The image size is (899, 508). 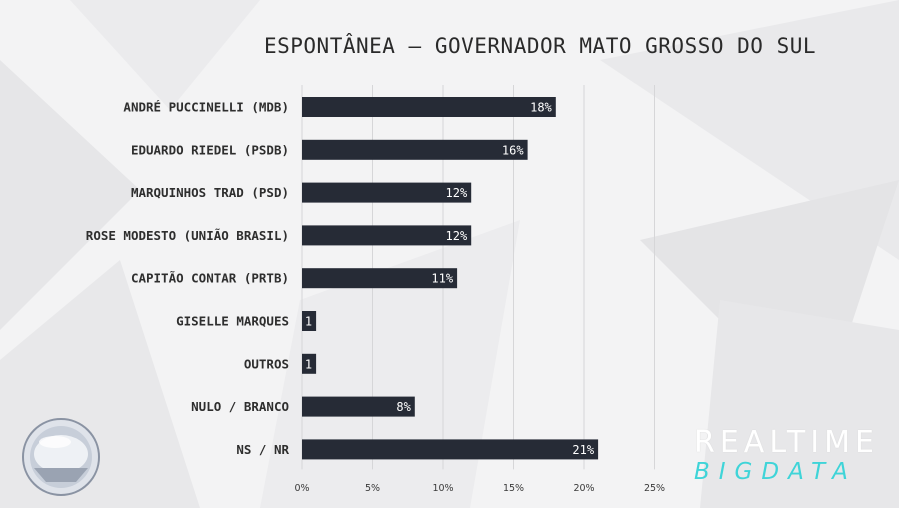 I want to click on category-label: GISELLE MARQUES, so click(x=232, y=321).